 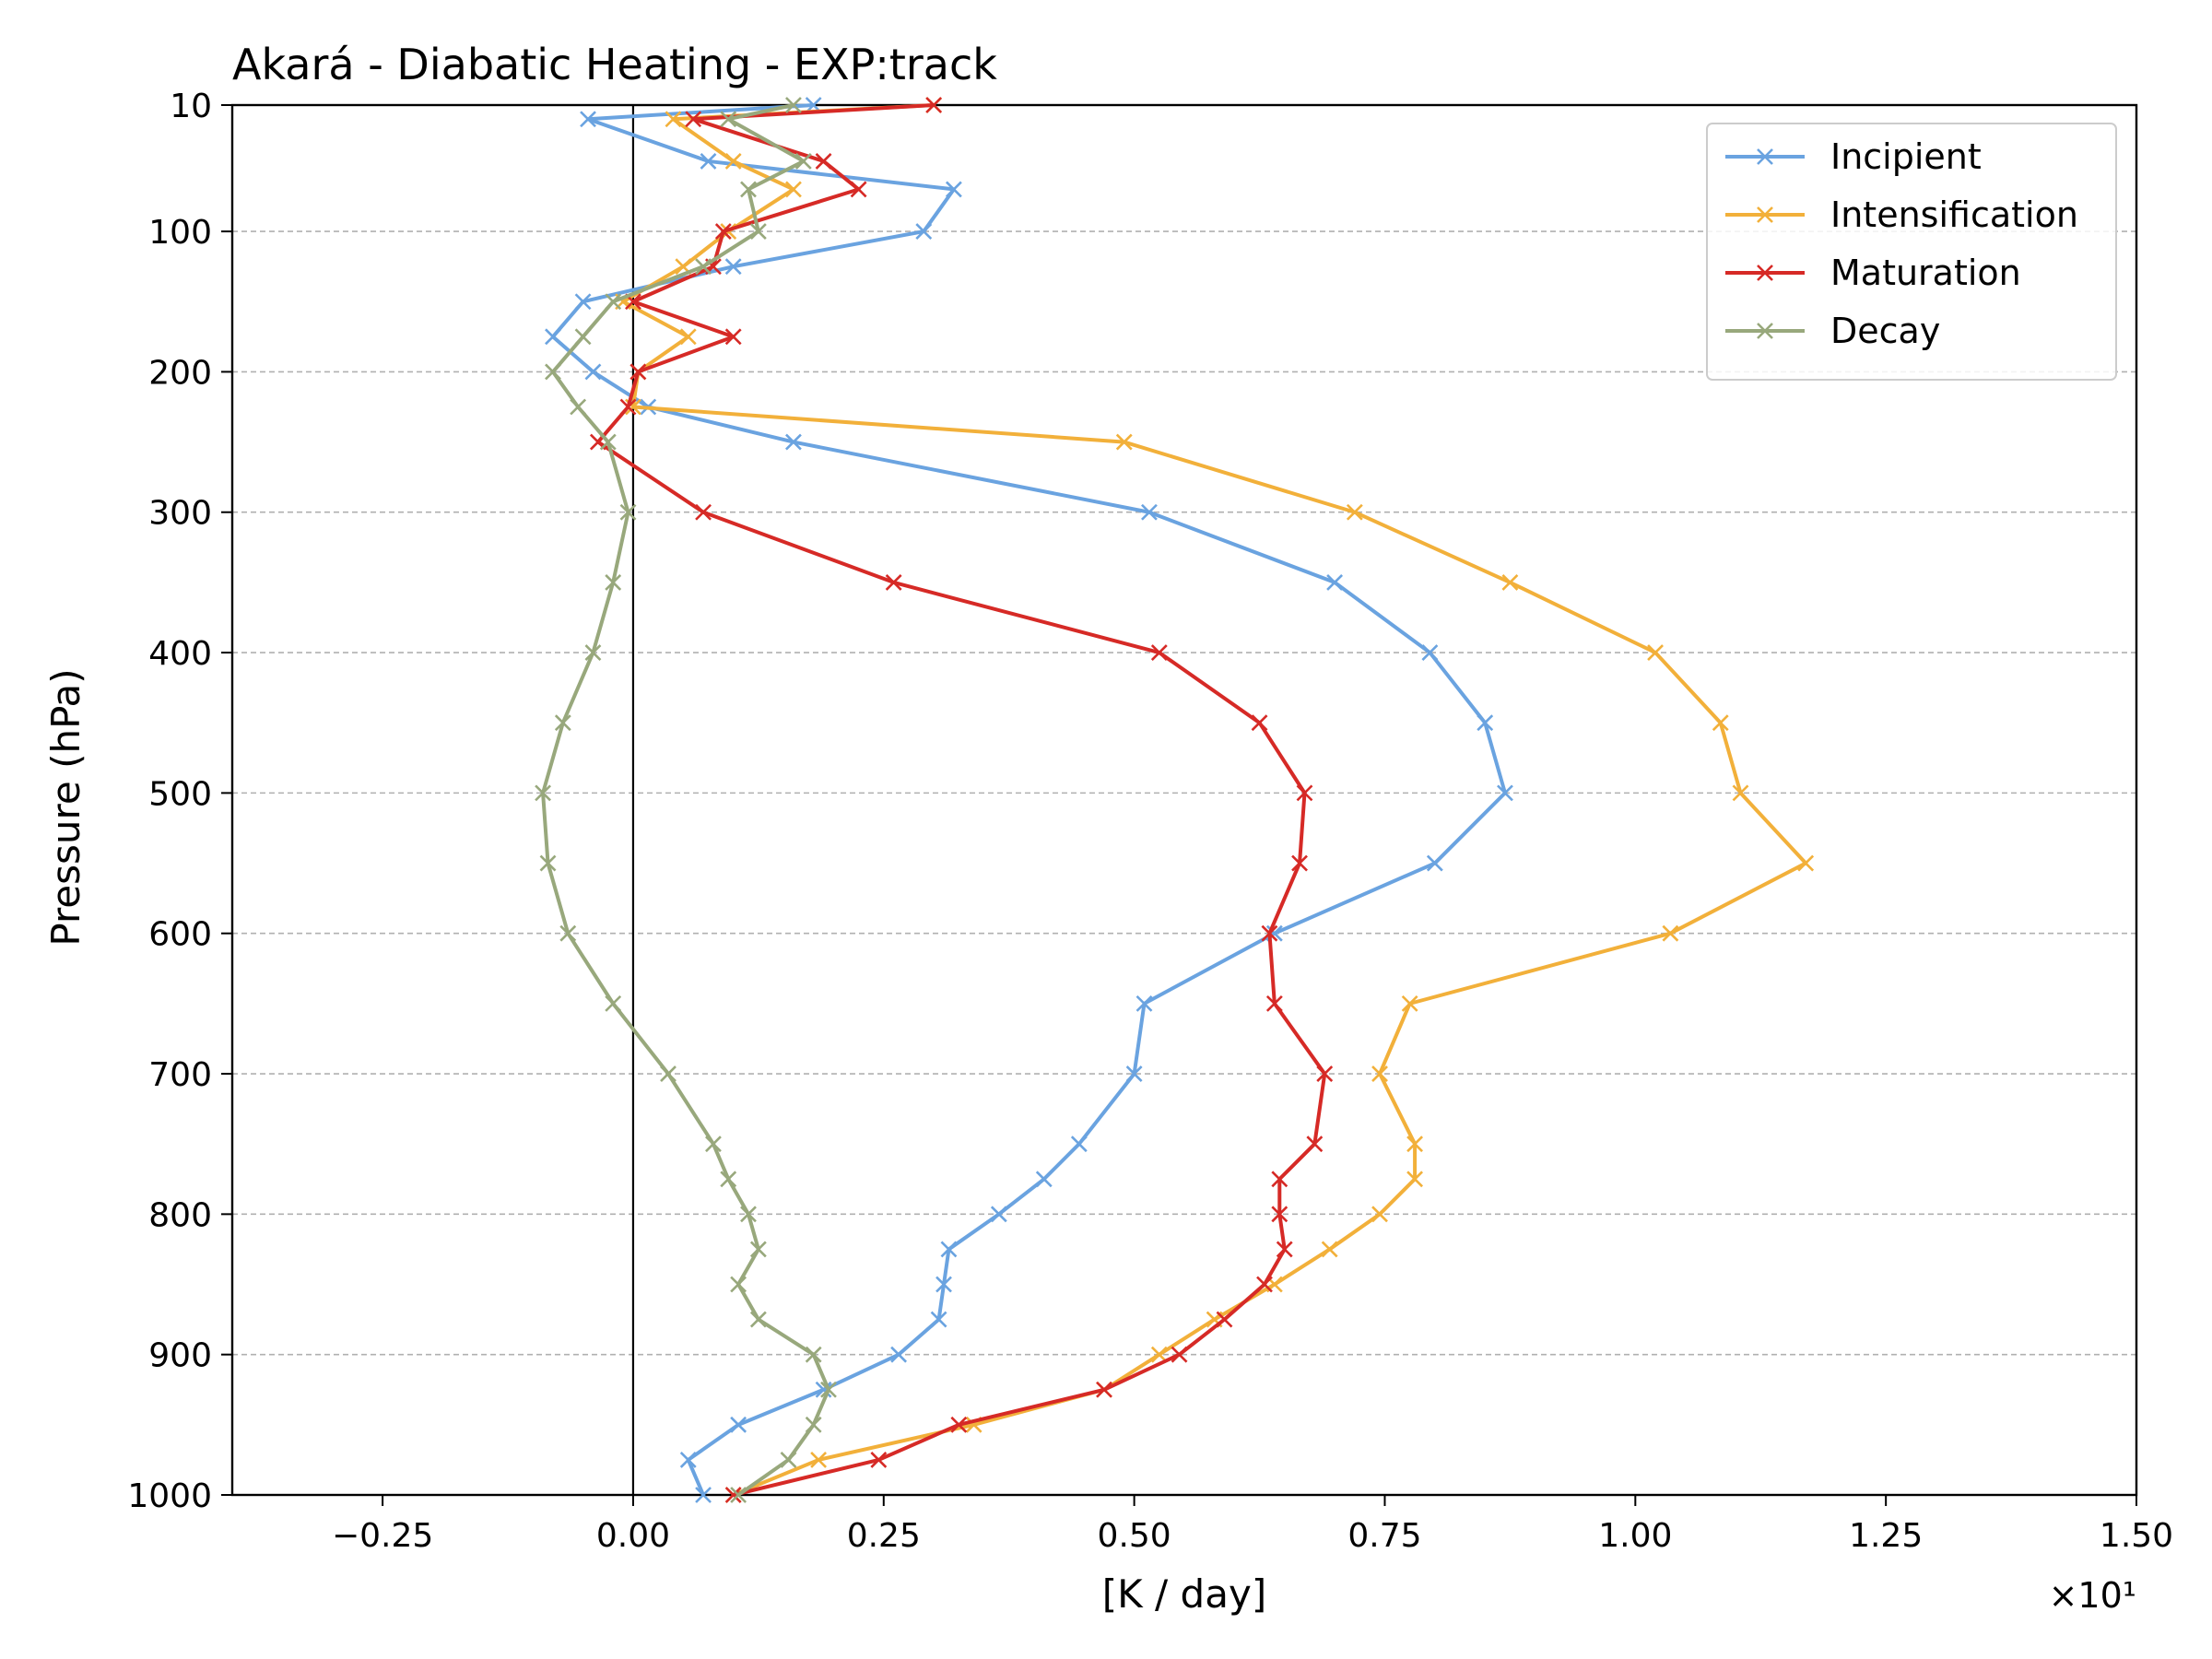 What do you see at coordinates (382, 1536) in the screenshot?
I see `x-tick-label: −0.25` at bounding box center [382, 1536].